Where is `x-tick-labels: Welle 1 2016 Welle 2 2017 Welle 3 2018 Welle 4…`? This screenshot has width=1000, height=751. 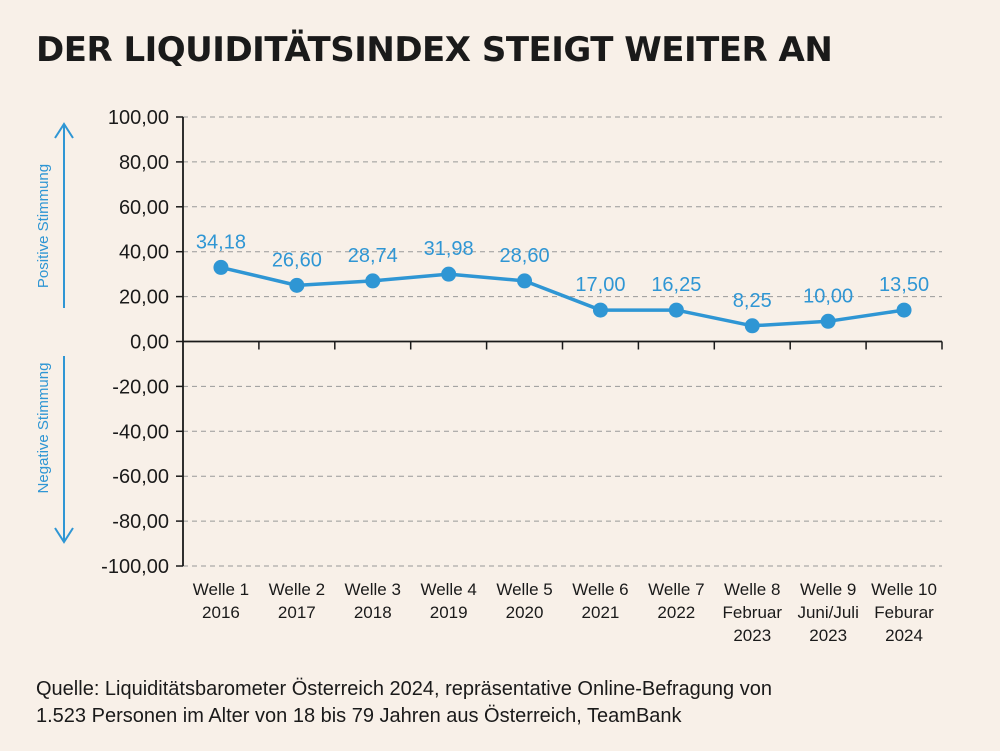
x-tick-labels: Welle 1 2016 Welle 2 2017 Welle 3 2018 Welle 4… is located at coordinates (565, 612).